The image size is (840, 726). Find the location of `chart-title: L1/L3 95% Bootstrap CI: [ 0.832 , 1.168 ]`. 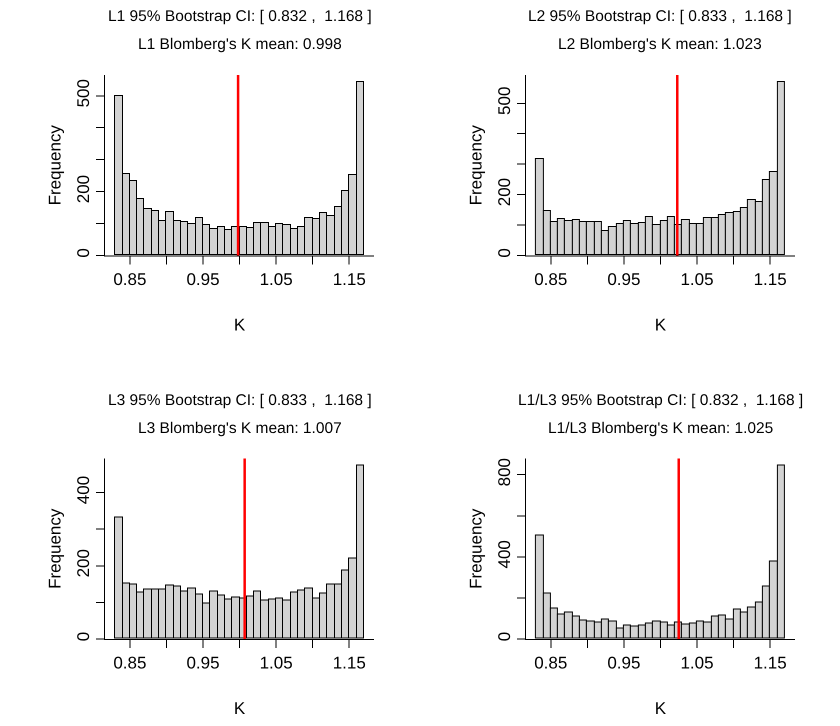

chart-title: L1/L3 95% Bootstrap CI: [ 0.832 , 1.168 ] is located at coordinates (661, 400).